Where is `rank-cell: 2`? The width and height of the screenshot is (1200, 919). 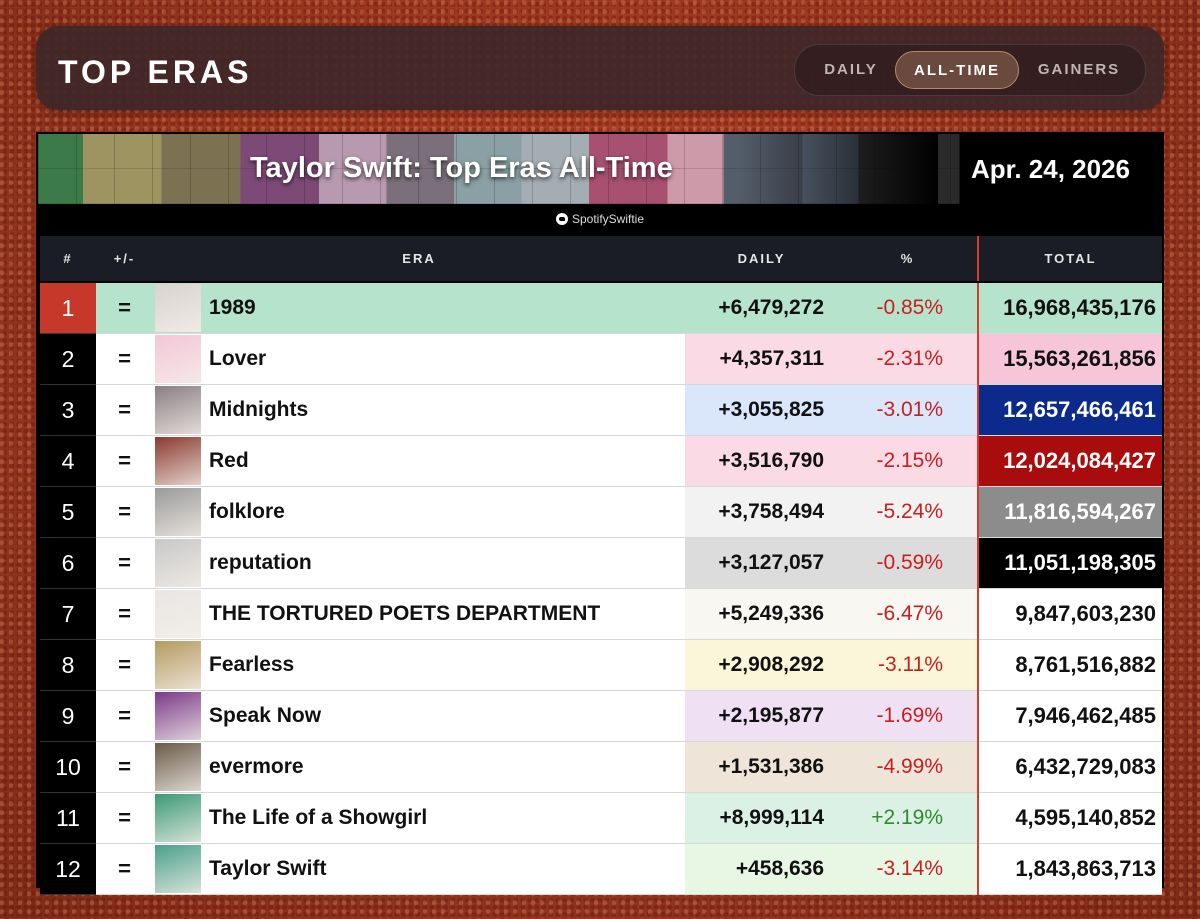
rank-cell: 2 is located at coordinates (68, 359).